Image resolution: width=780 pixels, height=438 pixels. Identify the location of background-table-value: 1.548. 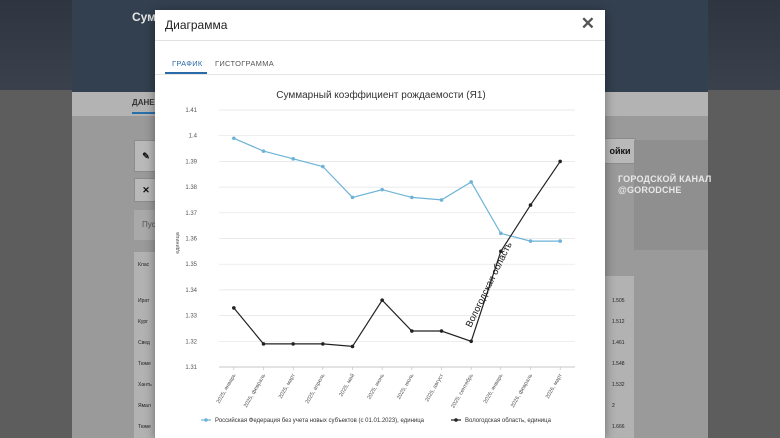
(618, 364).